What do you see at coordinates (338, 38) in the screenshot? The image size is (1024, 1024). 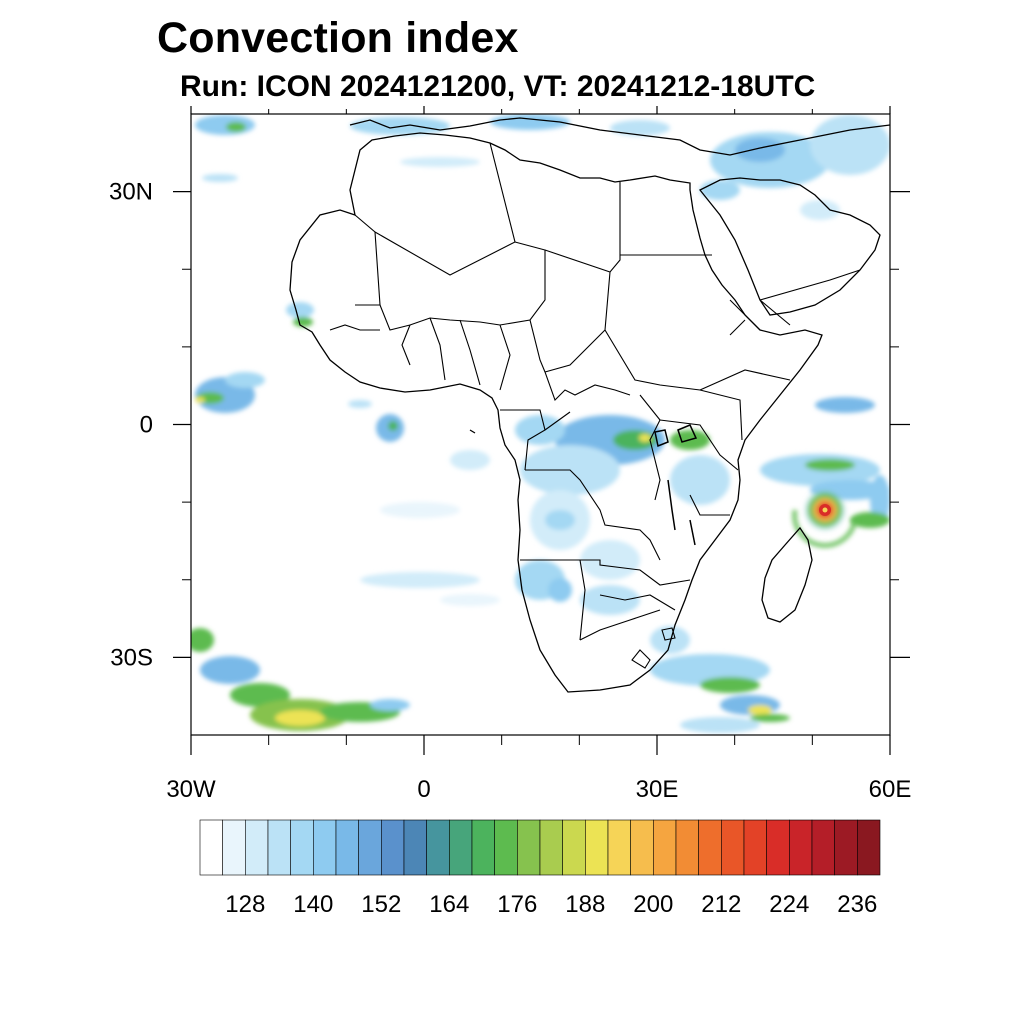 I see `chart-title: Convection index` at bounding box center [338, 38].